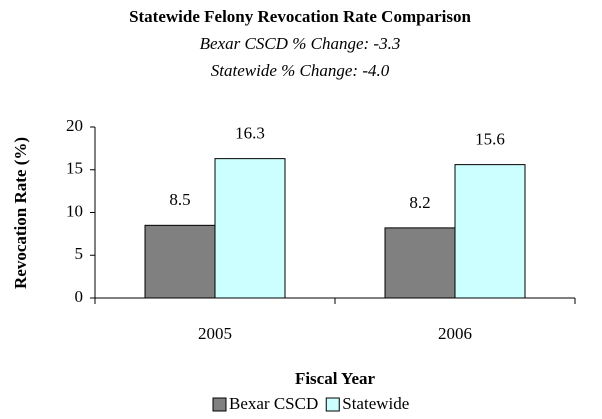  I want to click on y-tick-label: 10, so click(74, 210).